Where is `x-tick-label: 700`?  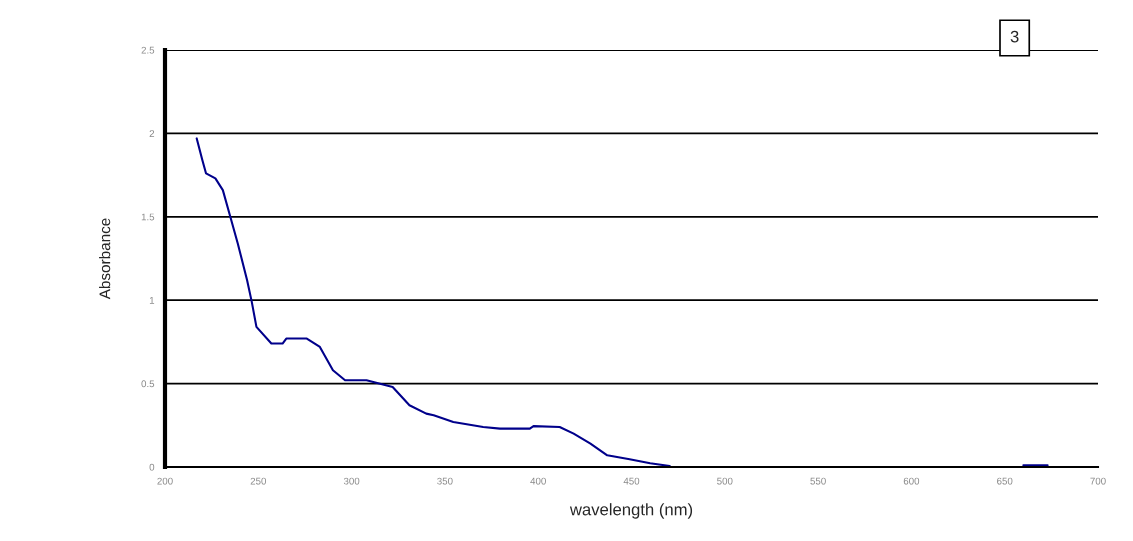
x-tick-label: 700 is located at coordinates (1098, 481).